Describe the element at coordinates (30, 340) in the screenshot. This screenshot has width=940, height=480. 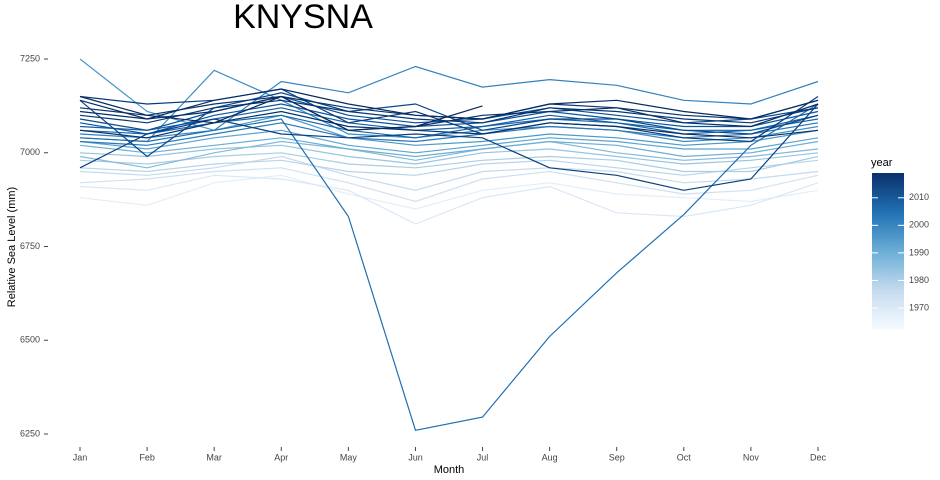
I see `y-tick-label: 6500` at that location.